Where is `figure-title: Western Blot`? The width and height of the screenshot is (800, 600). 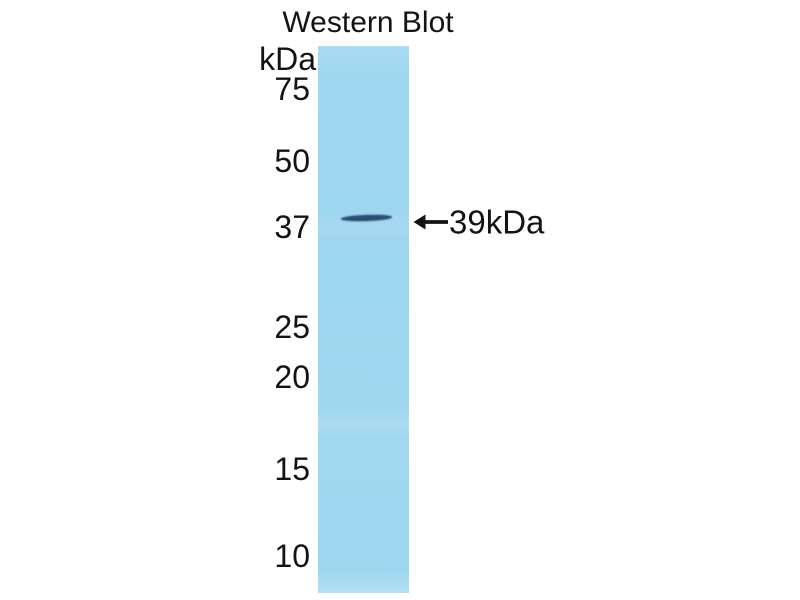
figure-title: Western Blot is located at coordinates (368, 22).